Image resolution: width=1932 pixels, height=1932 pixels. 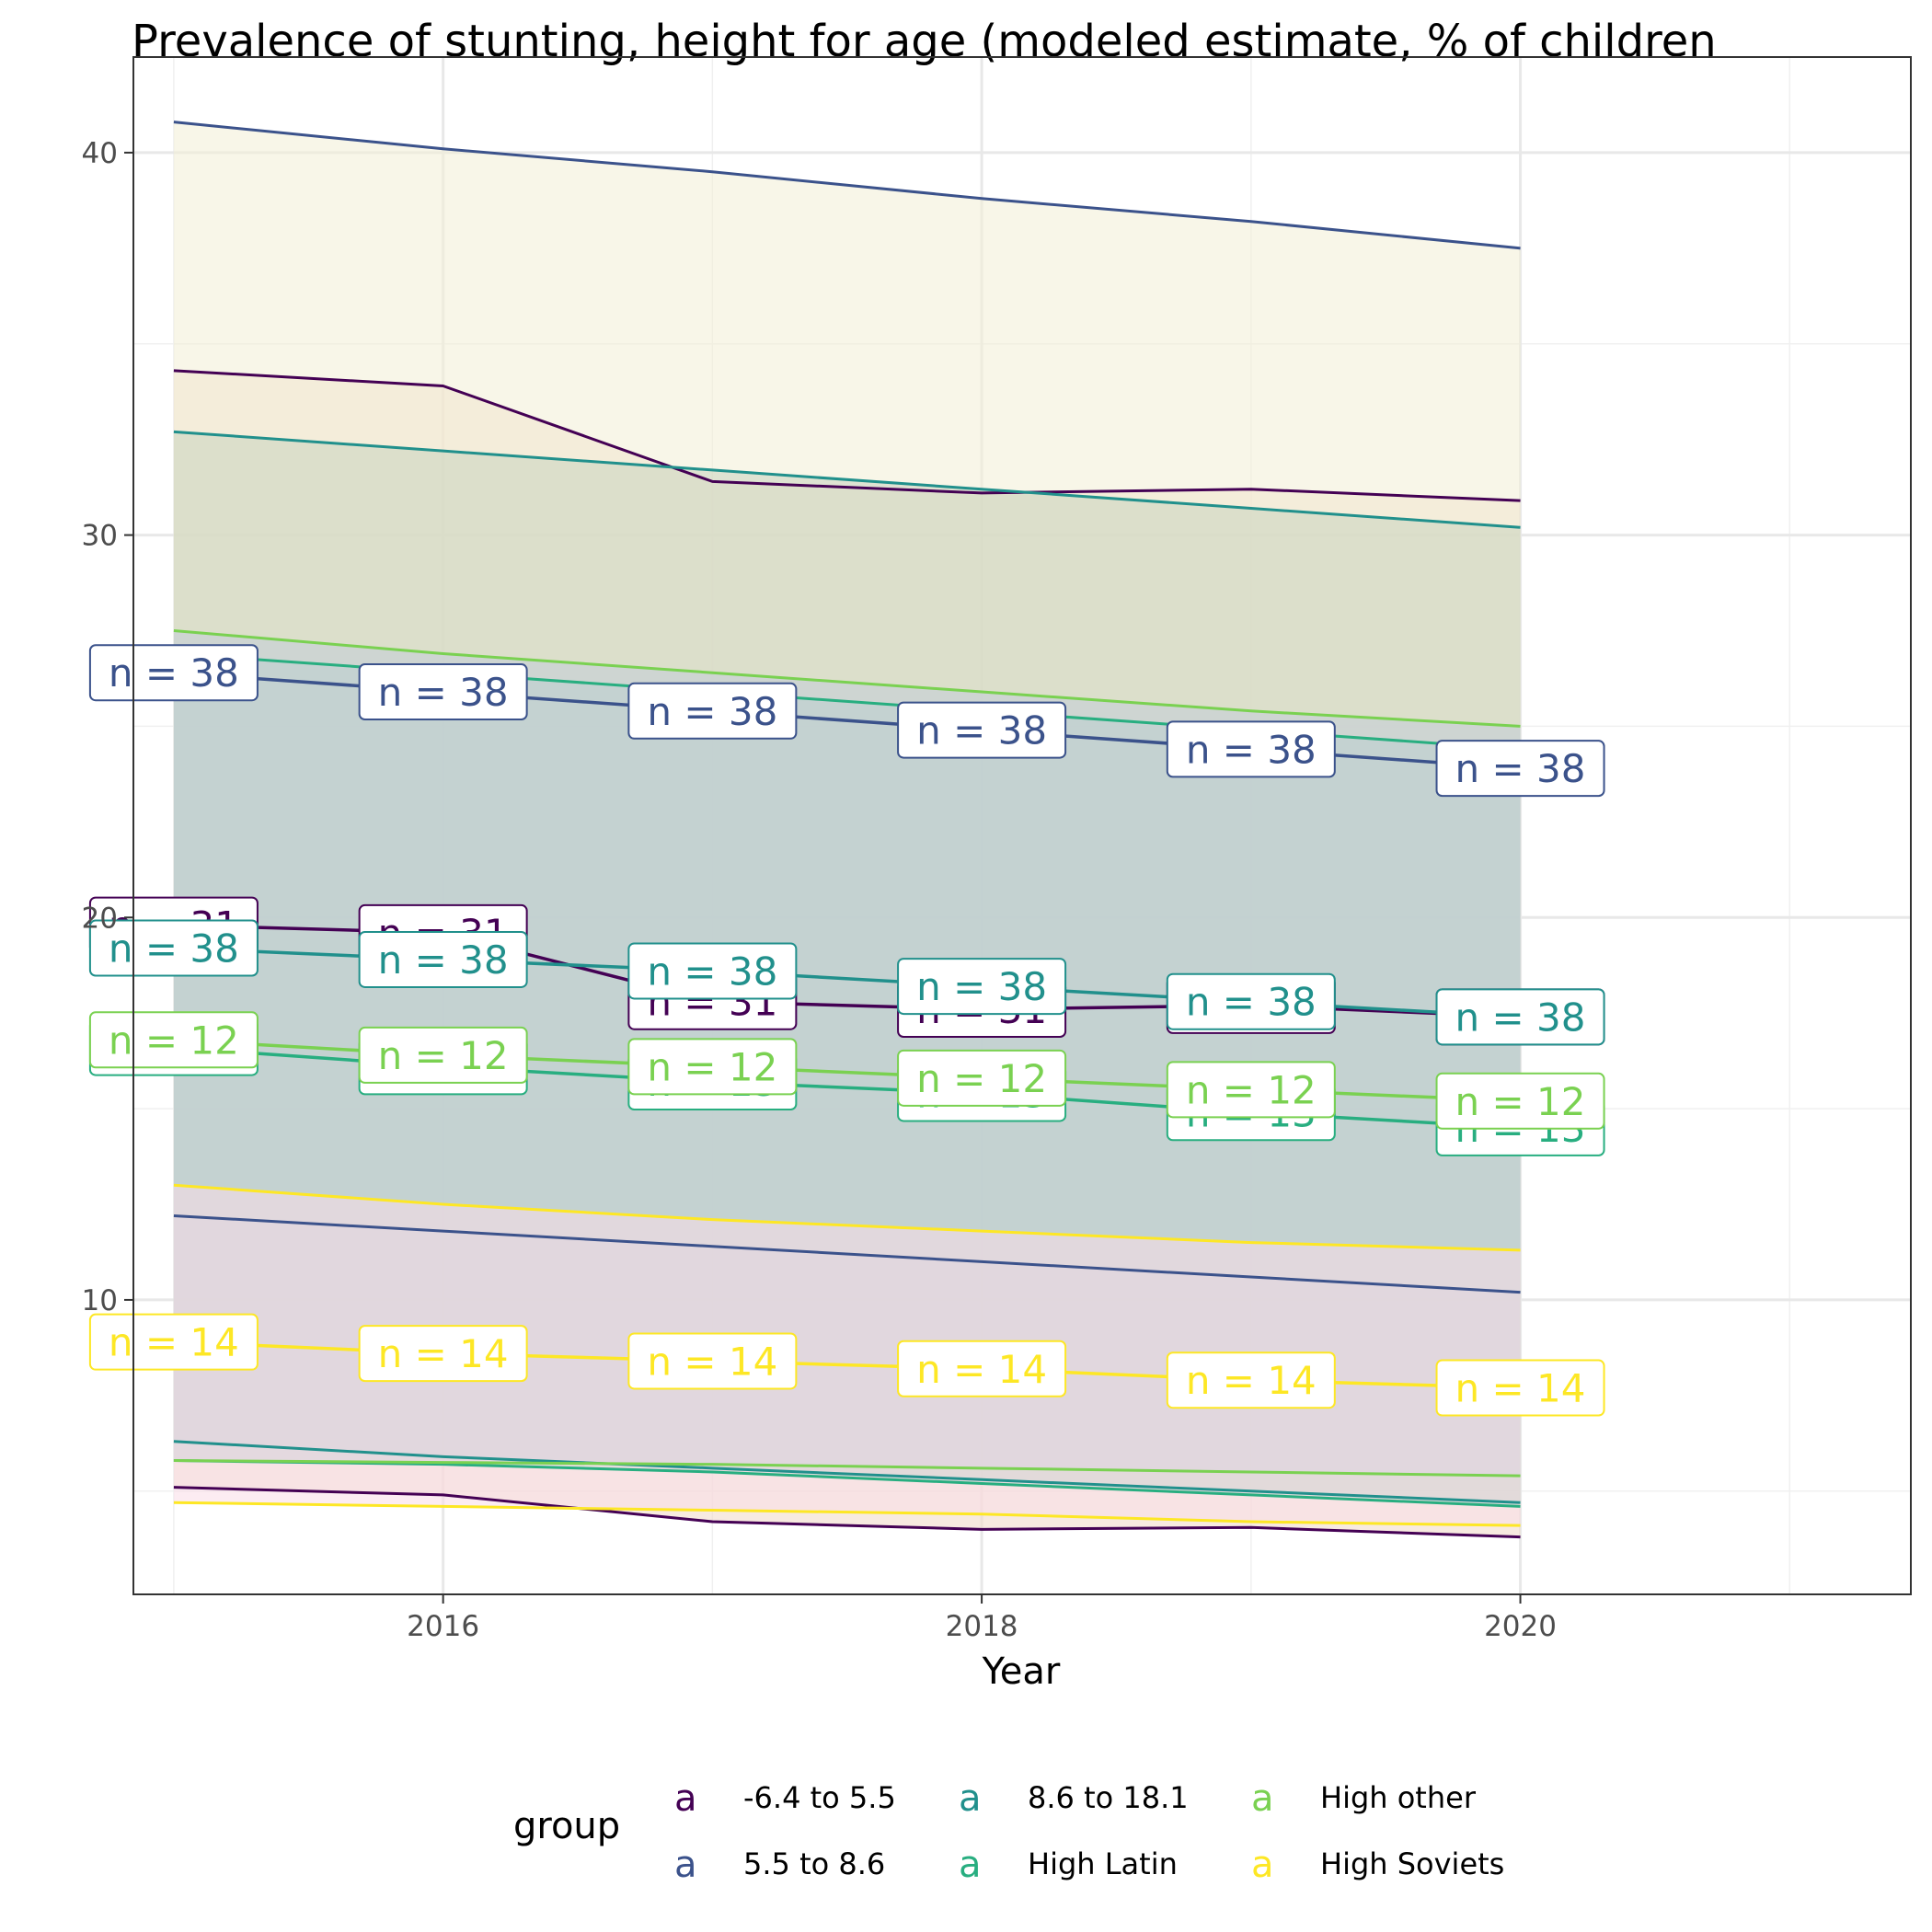 What do you see at coordinates (1021, 1671) in the screenshot?
I see `x-axis-title: Year` at bounding box center [1021, 1671].